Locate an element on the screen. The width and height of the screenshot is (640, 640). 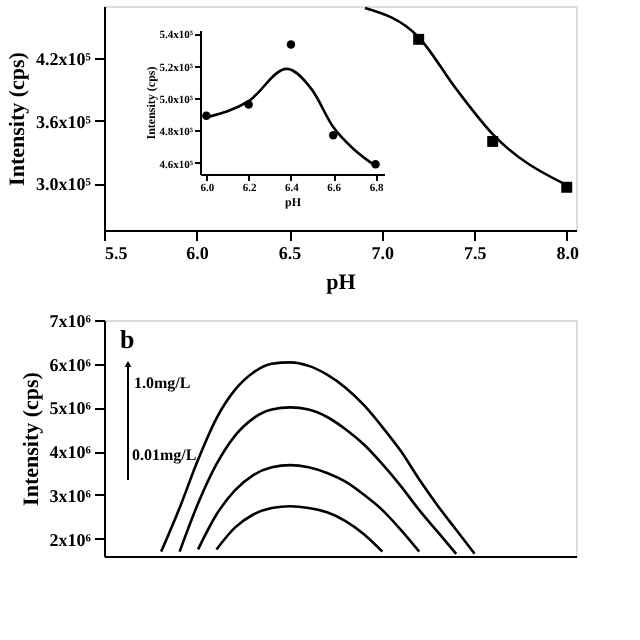
x-tick-label: 6.0 is located at coordinates (198, 253).